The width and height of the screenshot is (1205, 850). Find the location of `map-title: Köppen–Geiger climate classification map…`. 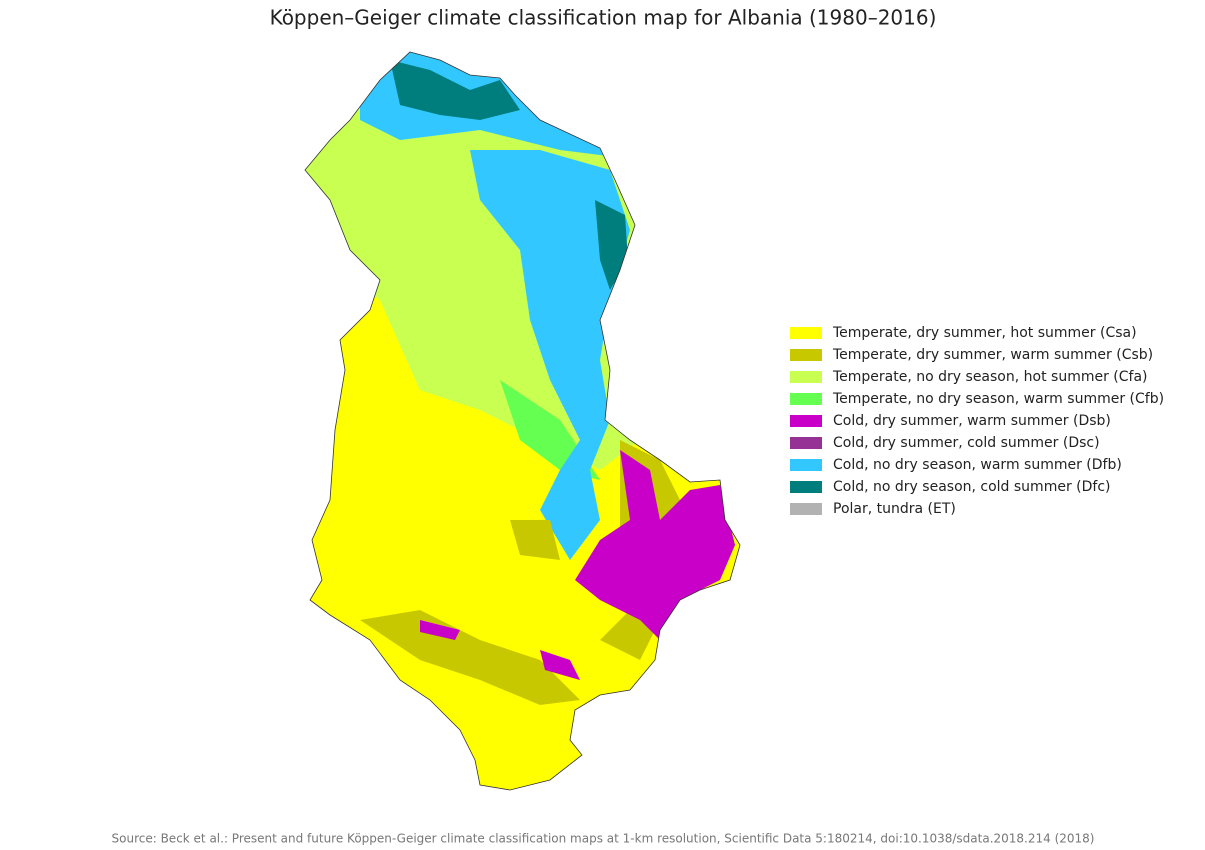

map-title: Köppen–Geiger climate classification map… is located at coordinates (603, 18).